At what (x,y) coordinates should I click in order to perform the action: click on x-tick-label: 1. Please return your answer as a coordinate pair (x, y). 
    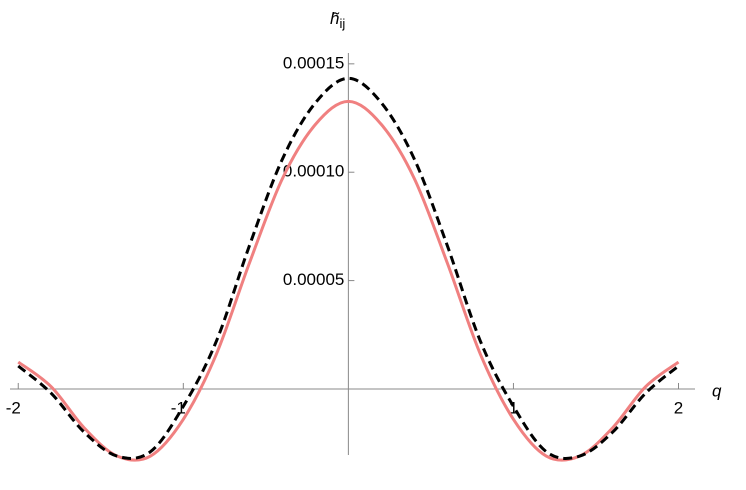
    Looking at the image, I should click on (513, 407).